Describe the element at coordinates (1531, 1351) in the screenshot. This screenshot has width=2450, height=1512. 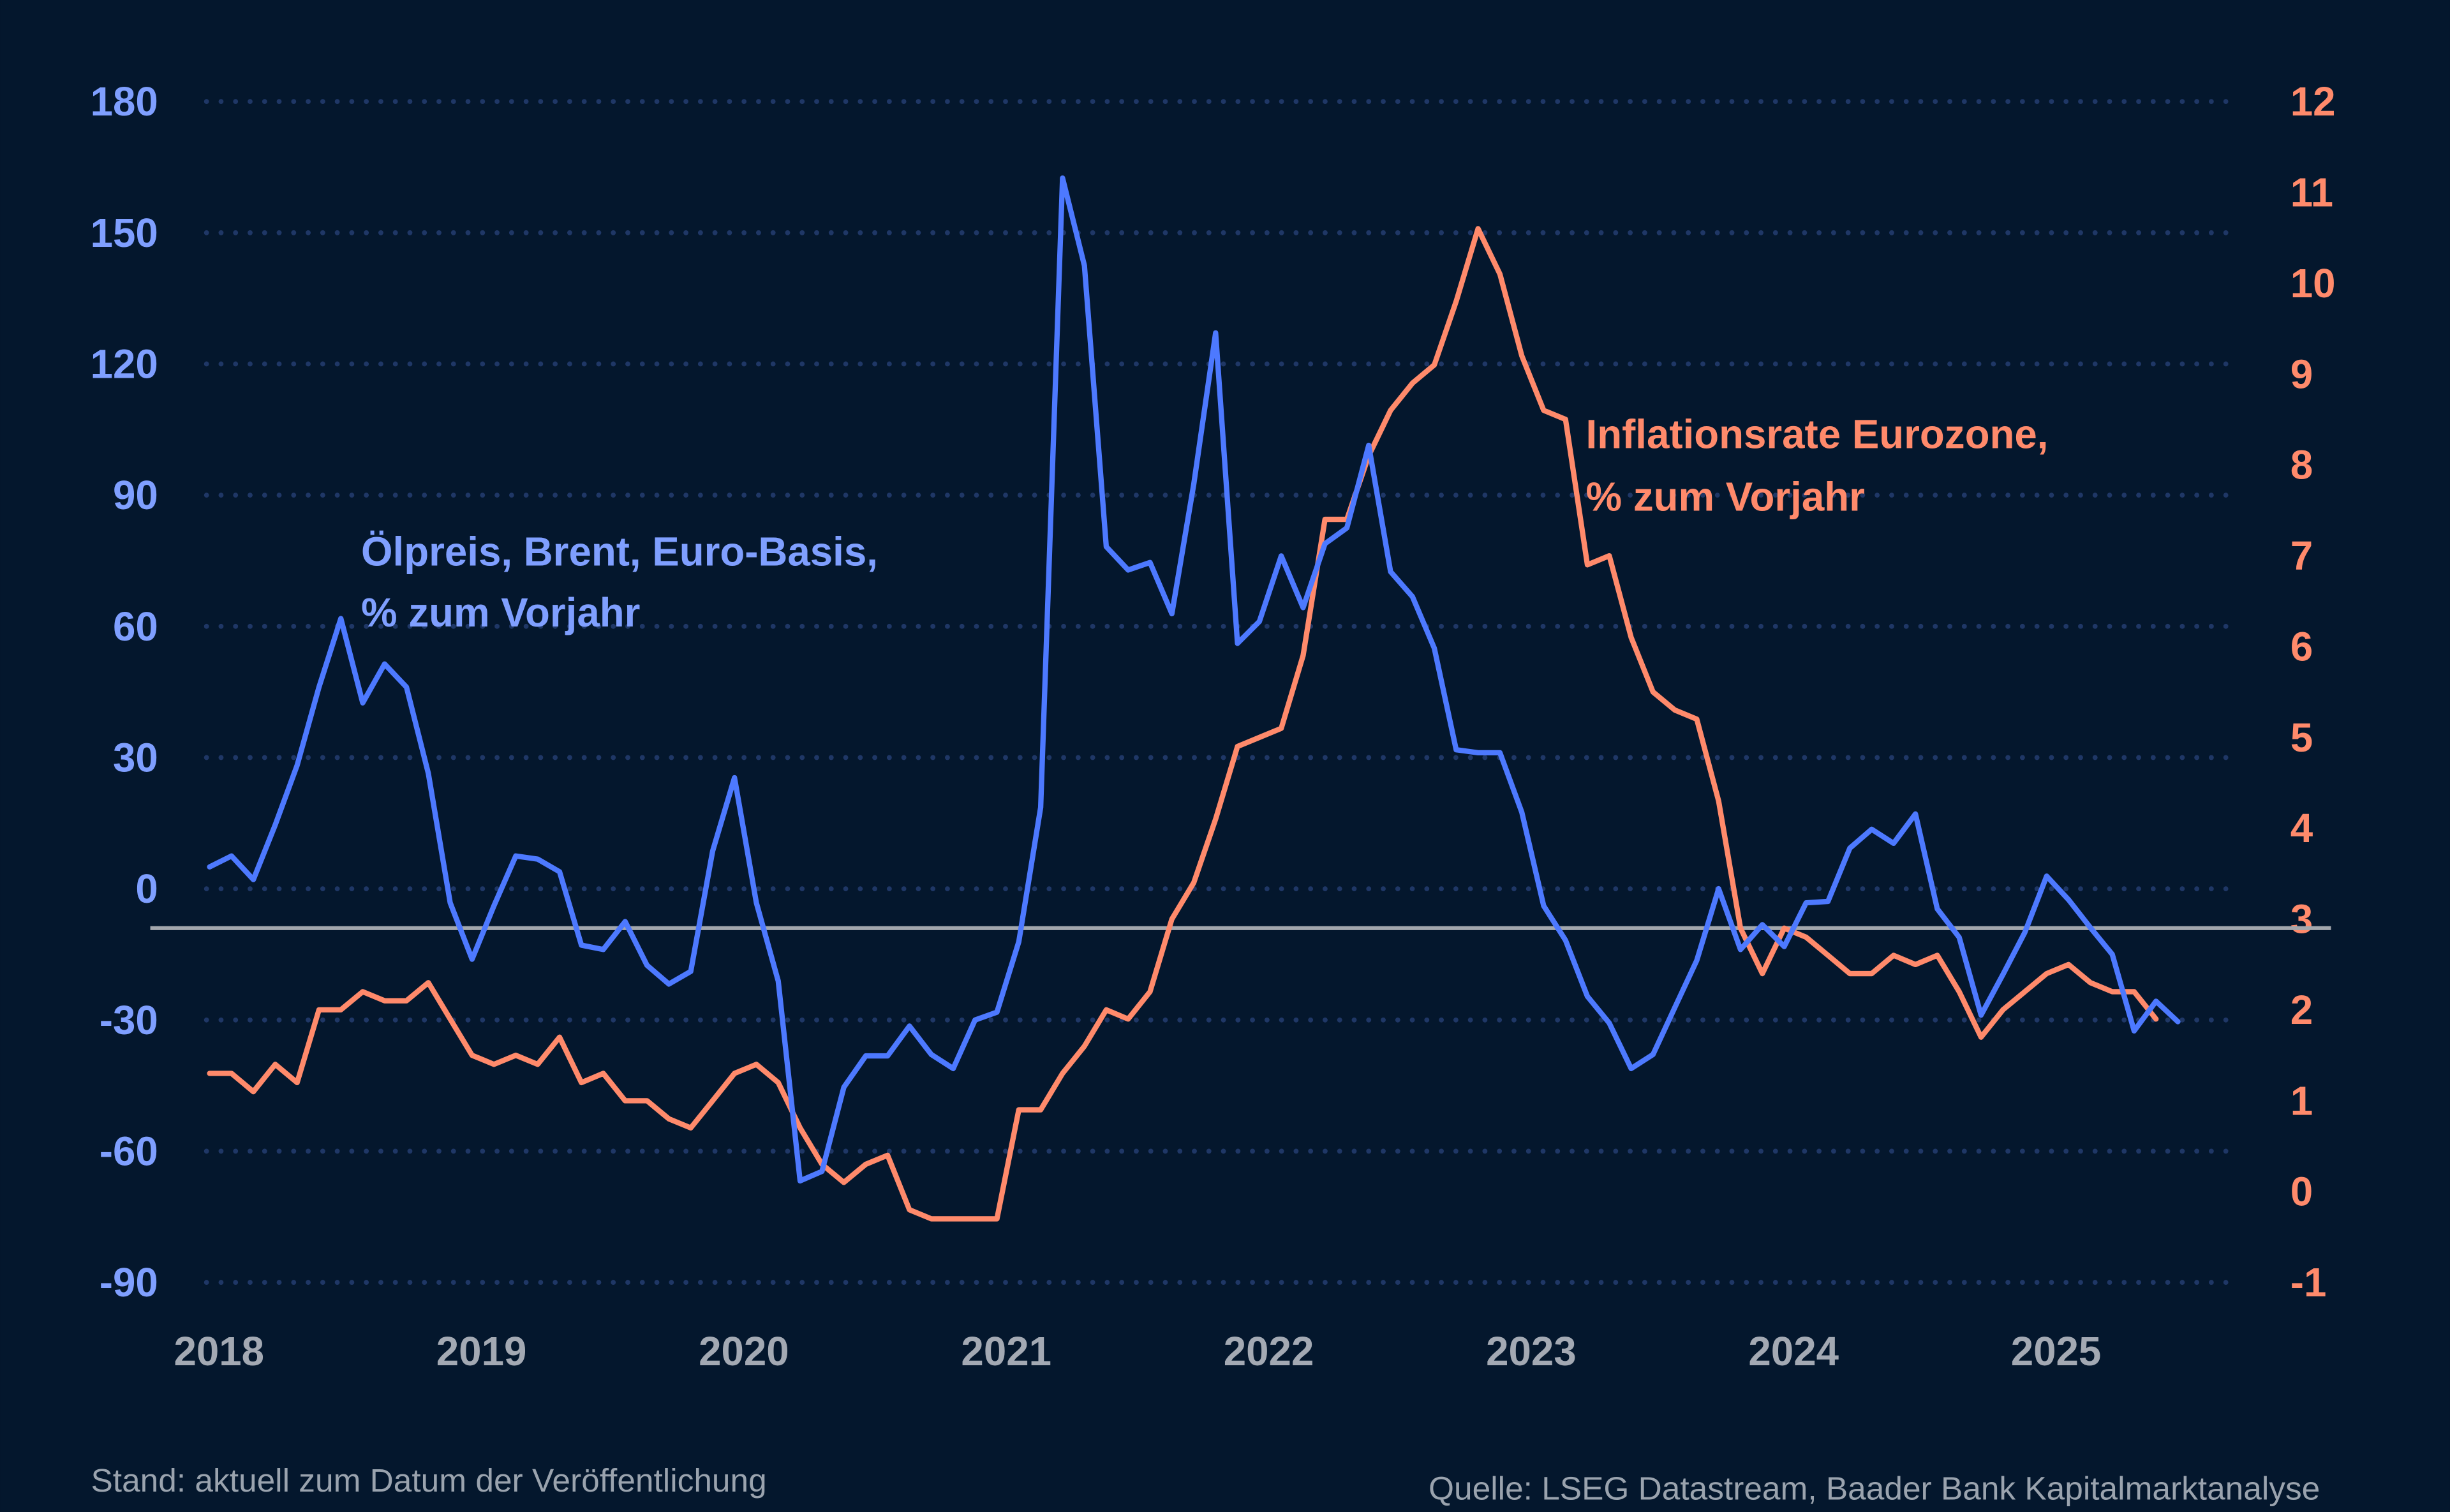
I see `x-axis-tick-label: 2023` at that location.